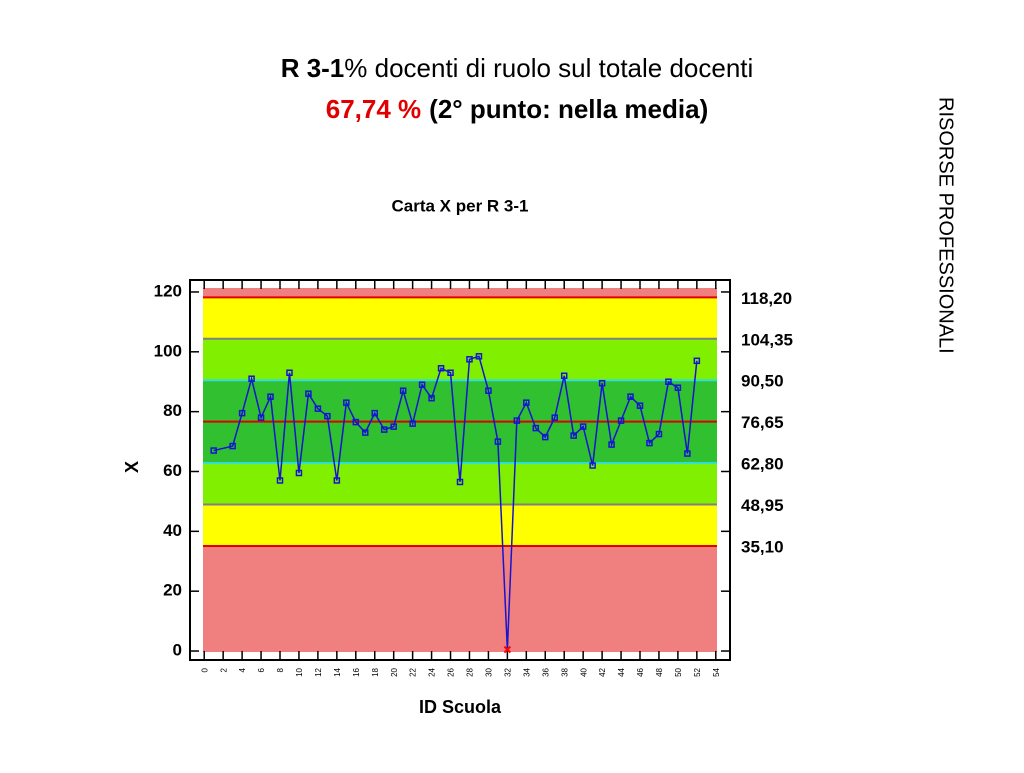  I want to click on x-tick-label: 30, so click(489, 671).